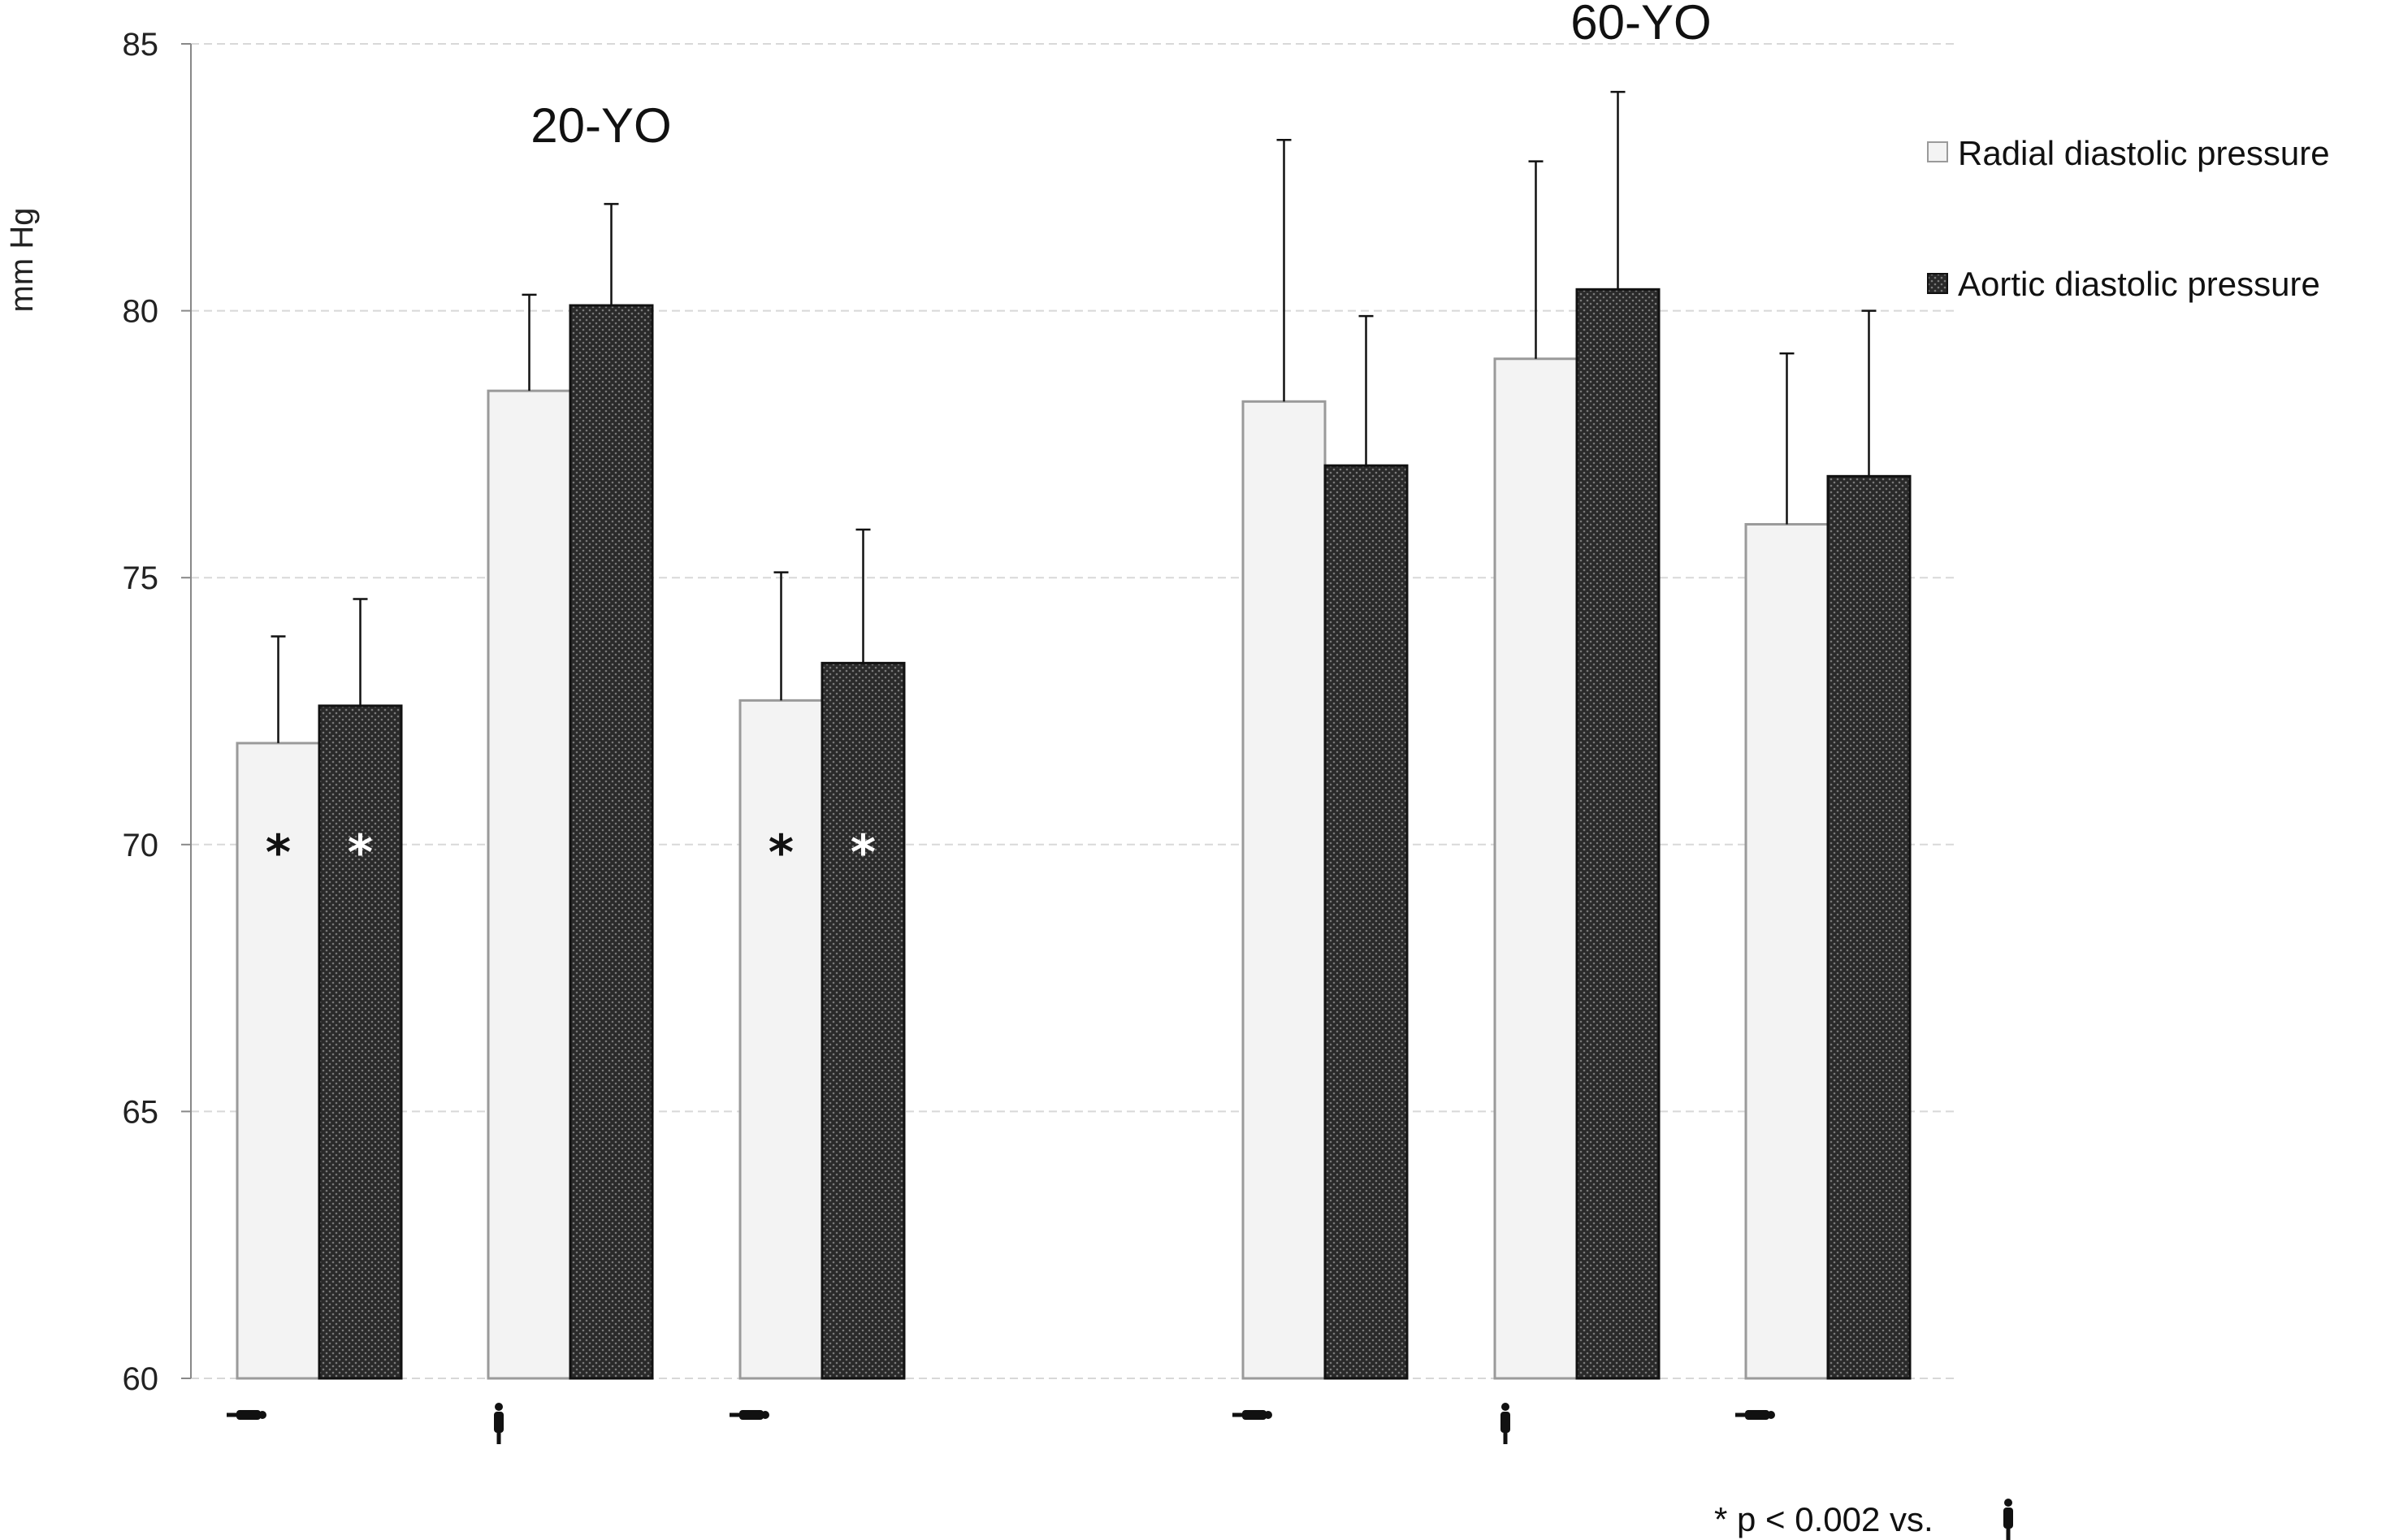 The height and width of the screenshot is (1540, 2399). What do you see at coordinates (22, 260) in the screenshot?
I see `y-axis-label: mm Hg` at bounding box center [22, 260].